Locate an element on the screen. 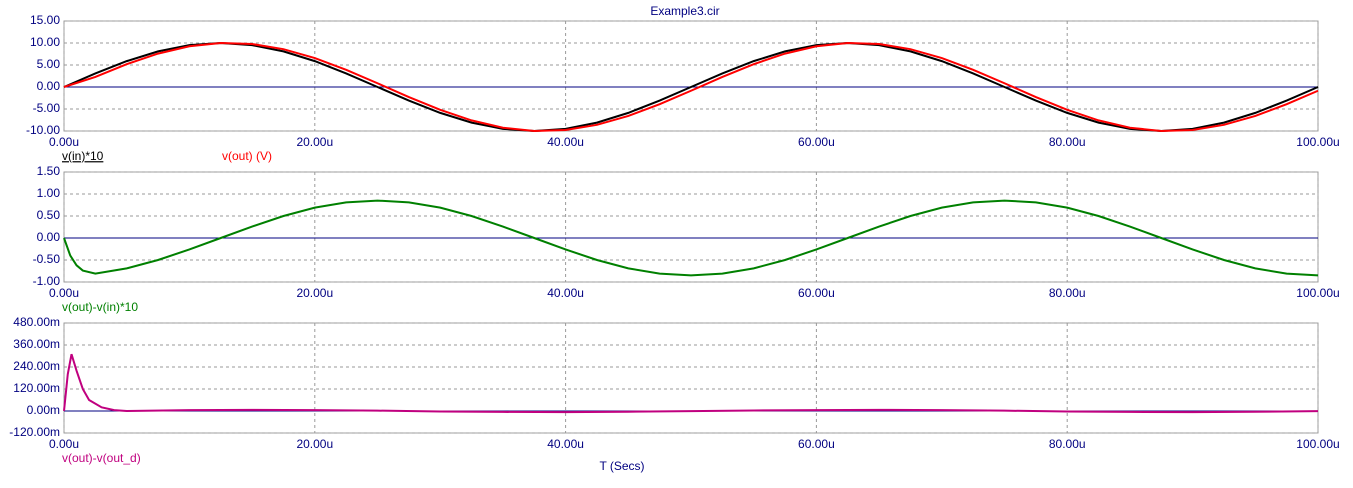 This screenshot has width=1353, height=488. y-tick-label: -1.00 is located at coordinates (47, 281).